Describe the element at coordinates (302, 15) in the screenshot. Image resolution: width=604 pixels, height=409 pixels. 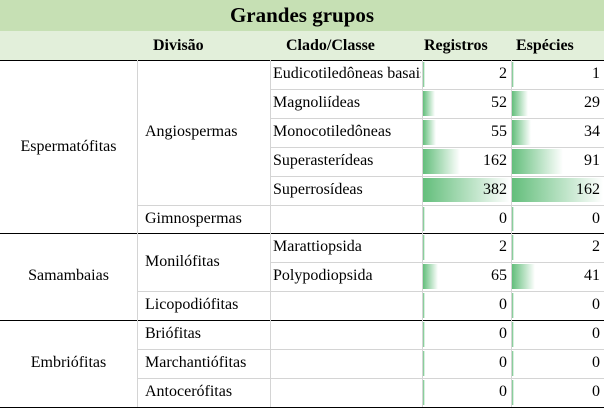
I see `table-title: Grandes grupos` at that location.